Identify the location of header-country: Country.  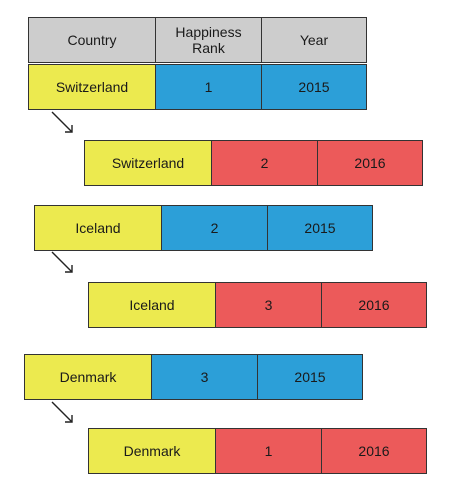
(92, 40).